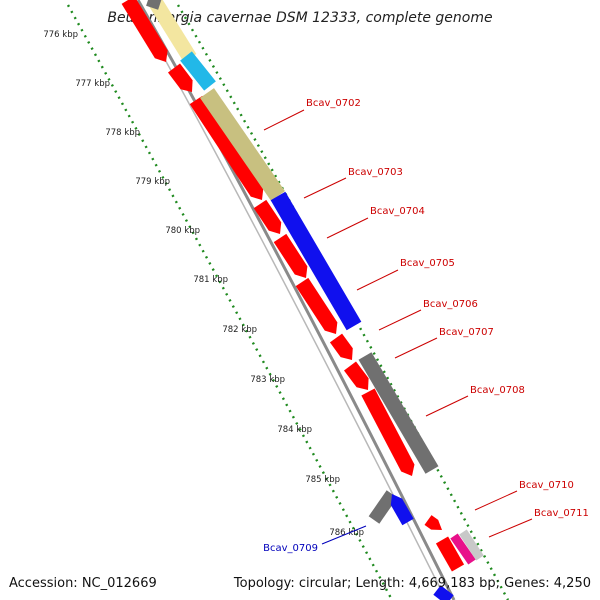 This screenshot has height=600, width=600. Describe the element at coordinates (83, 583) in the screenshot. I see `accession-text: Accession: NC_012669` at that location.